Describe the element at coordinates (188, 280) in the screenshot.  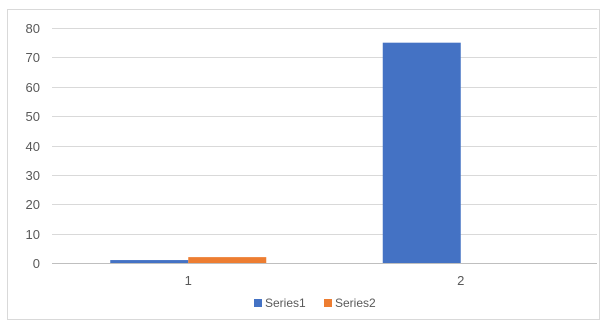
I see `x-tick-label: 1` at that location.